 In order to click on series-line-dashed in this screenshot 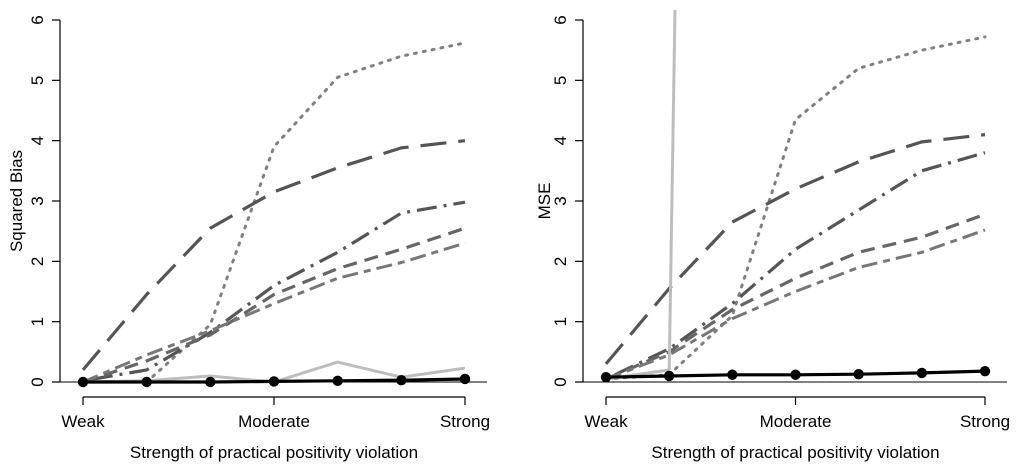, I will do `click(274, 305)`.